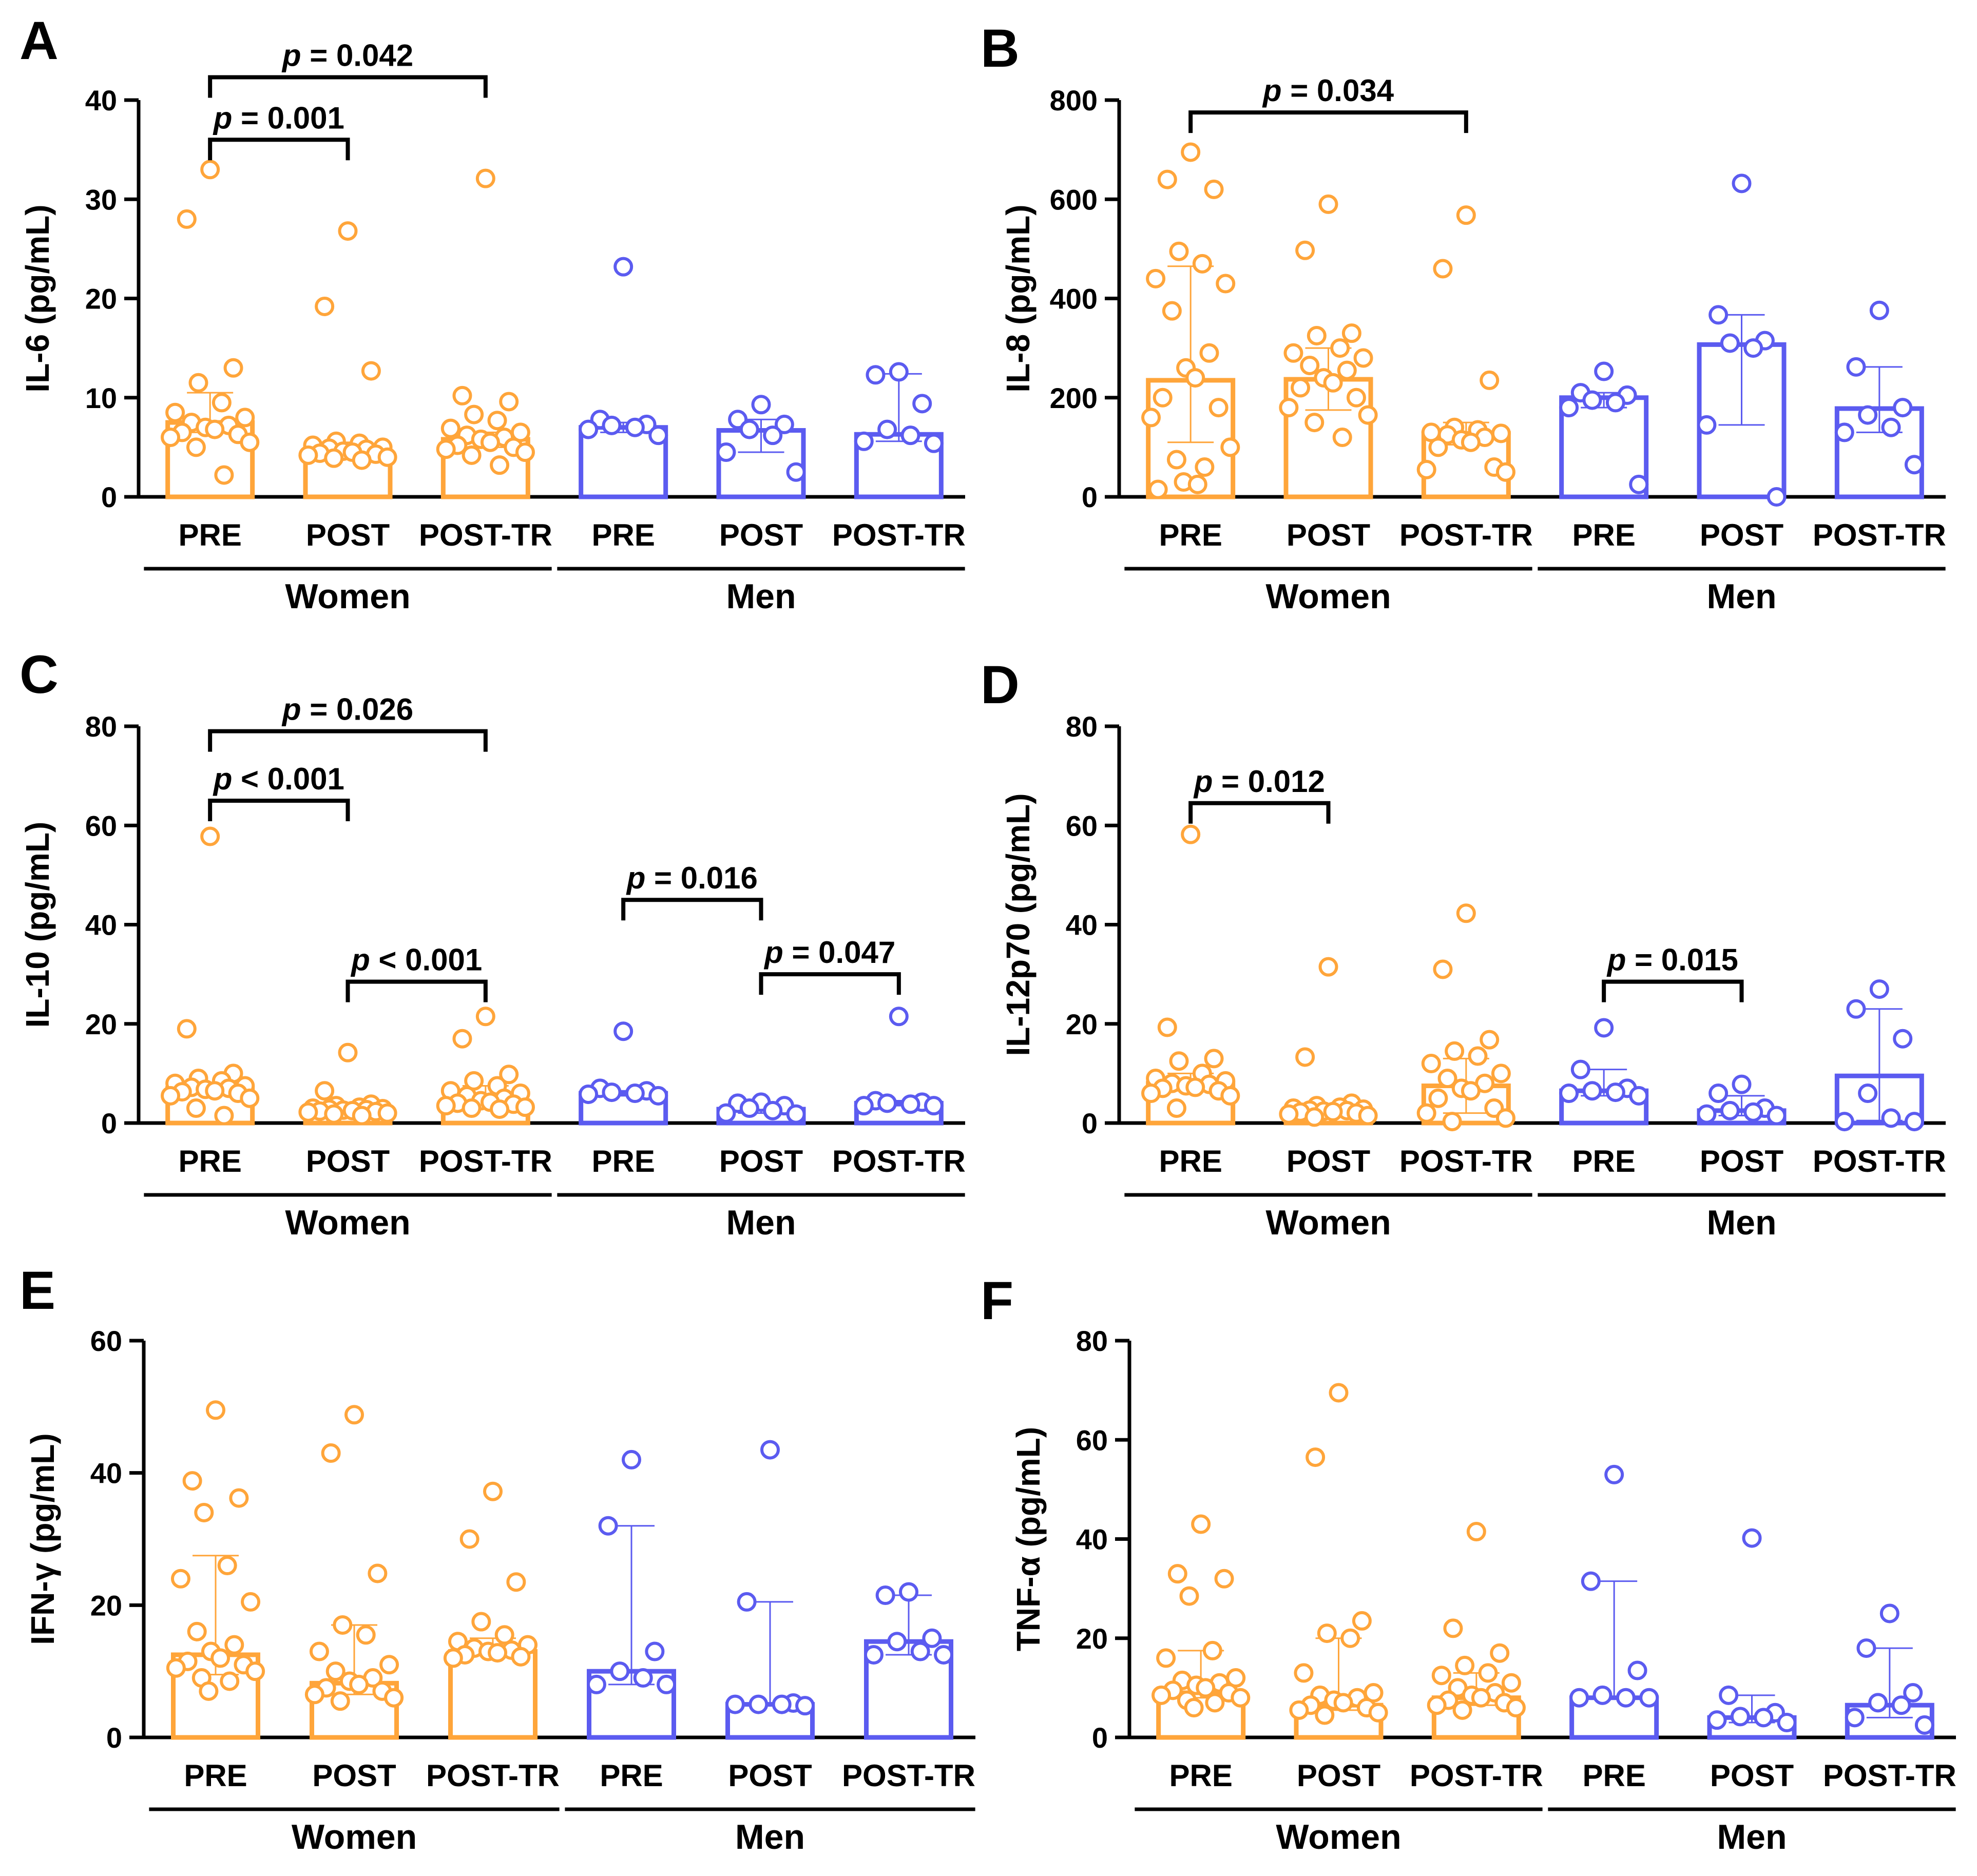 The height and width of the screenshot is (1876, 1977). What do you see at coordinates (42, 1539) in the screenshot?
I see `y-axis-label: IFN-γ (pg/mL)` at bounding box center [42, 1539].